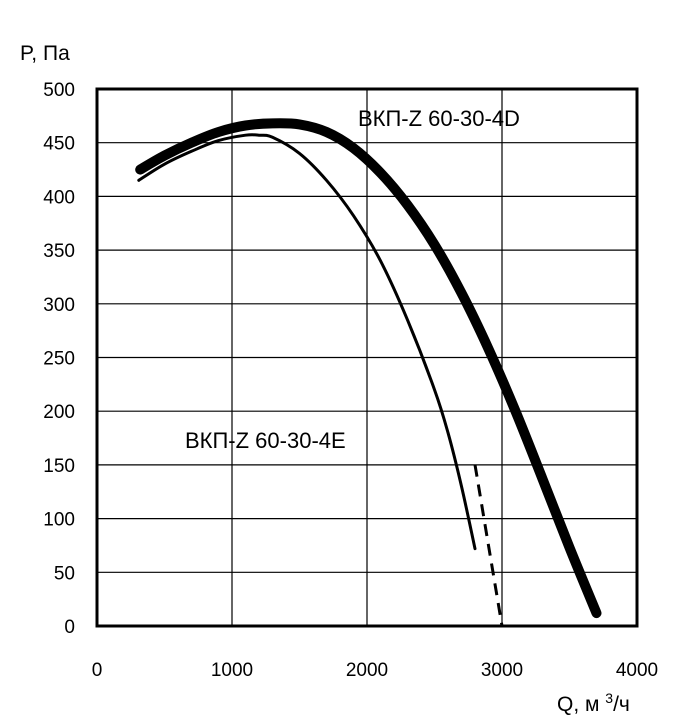 This screenshot has width=677, height=724. I want to click on series-line-4e-dashed, so click(488, 545).